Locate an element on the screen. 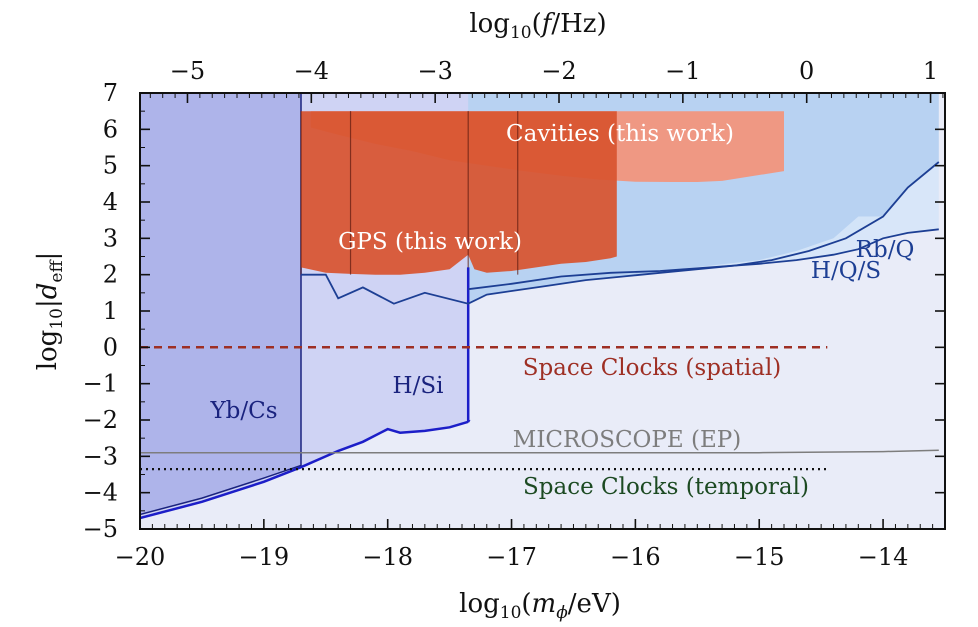 The height and width of the screenshot is (627, 978). y-tick-label: −5 is located at coordinates (100, 529).